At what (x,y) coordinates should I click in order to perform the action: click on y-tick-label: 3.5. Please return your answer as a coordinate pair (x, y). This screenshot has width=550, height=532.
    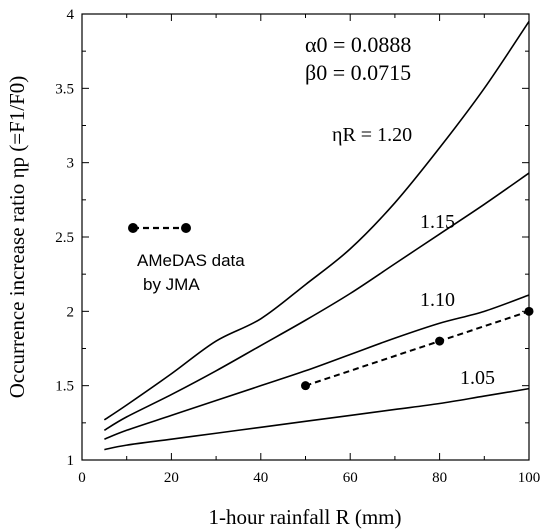
    Looking at the image, I should click on (64, 89).